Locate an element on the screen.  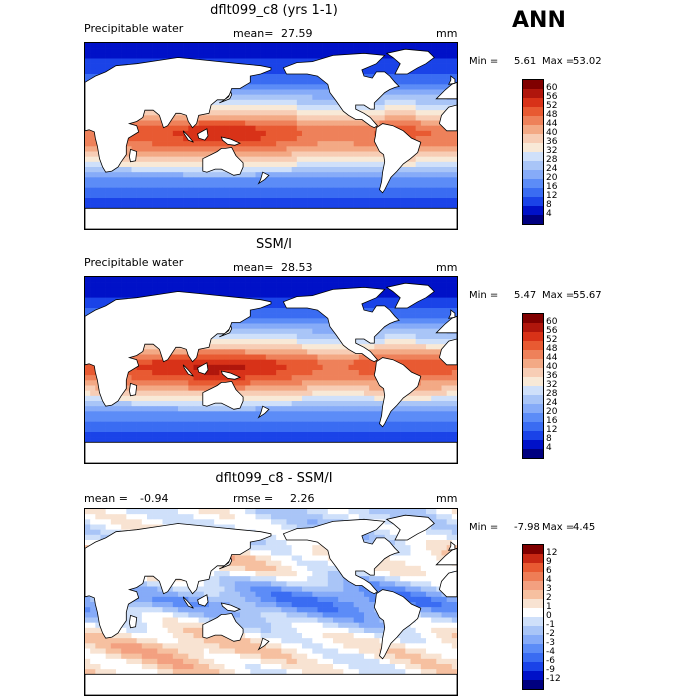
panel-1-max-value: 53.02 is located at coordinates (587, 61).